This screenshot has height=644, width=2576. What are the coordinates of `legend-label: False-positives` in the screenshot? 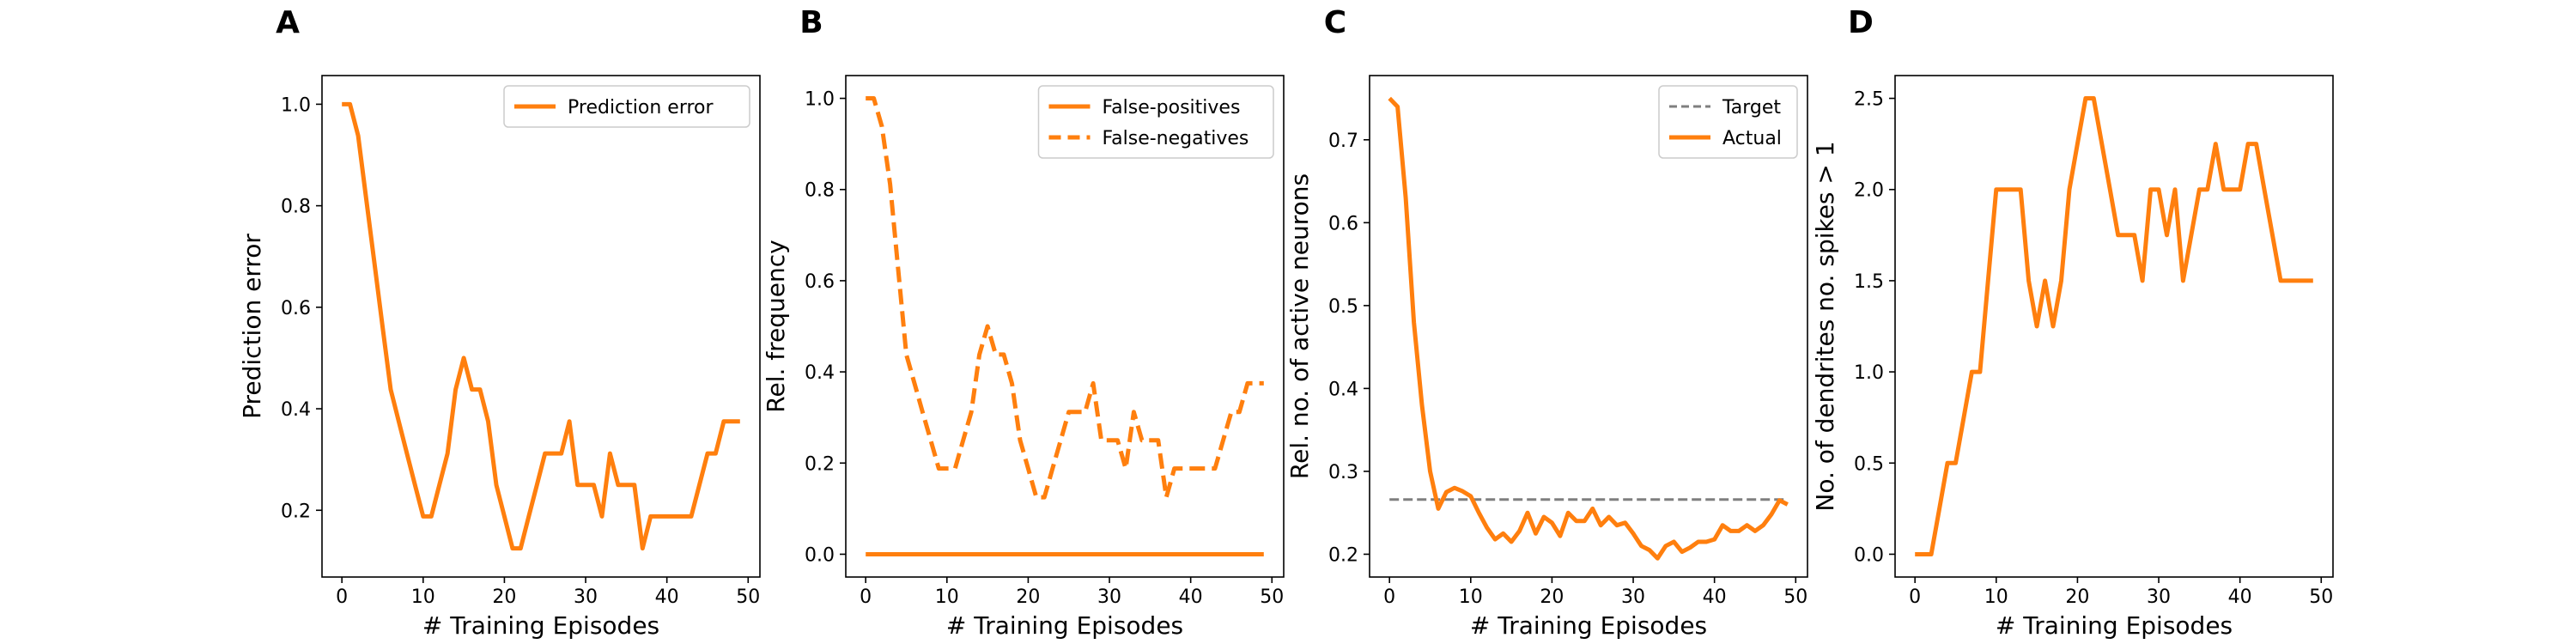 It's located at (1172, 107).